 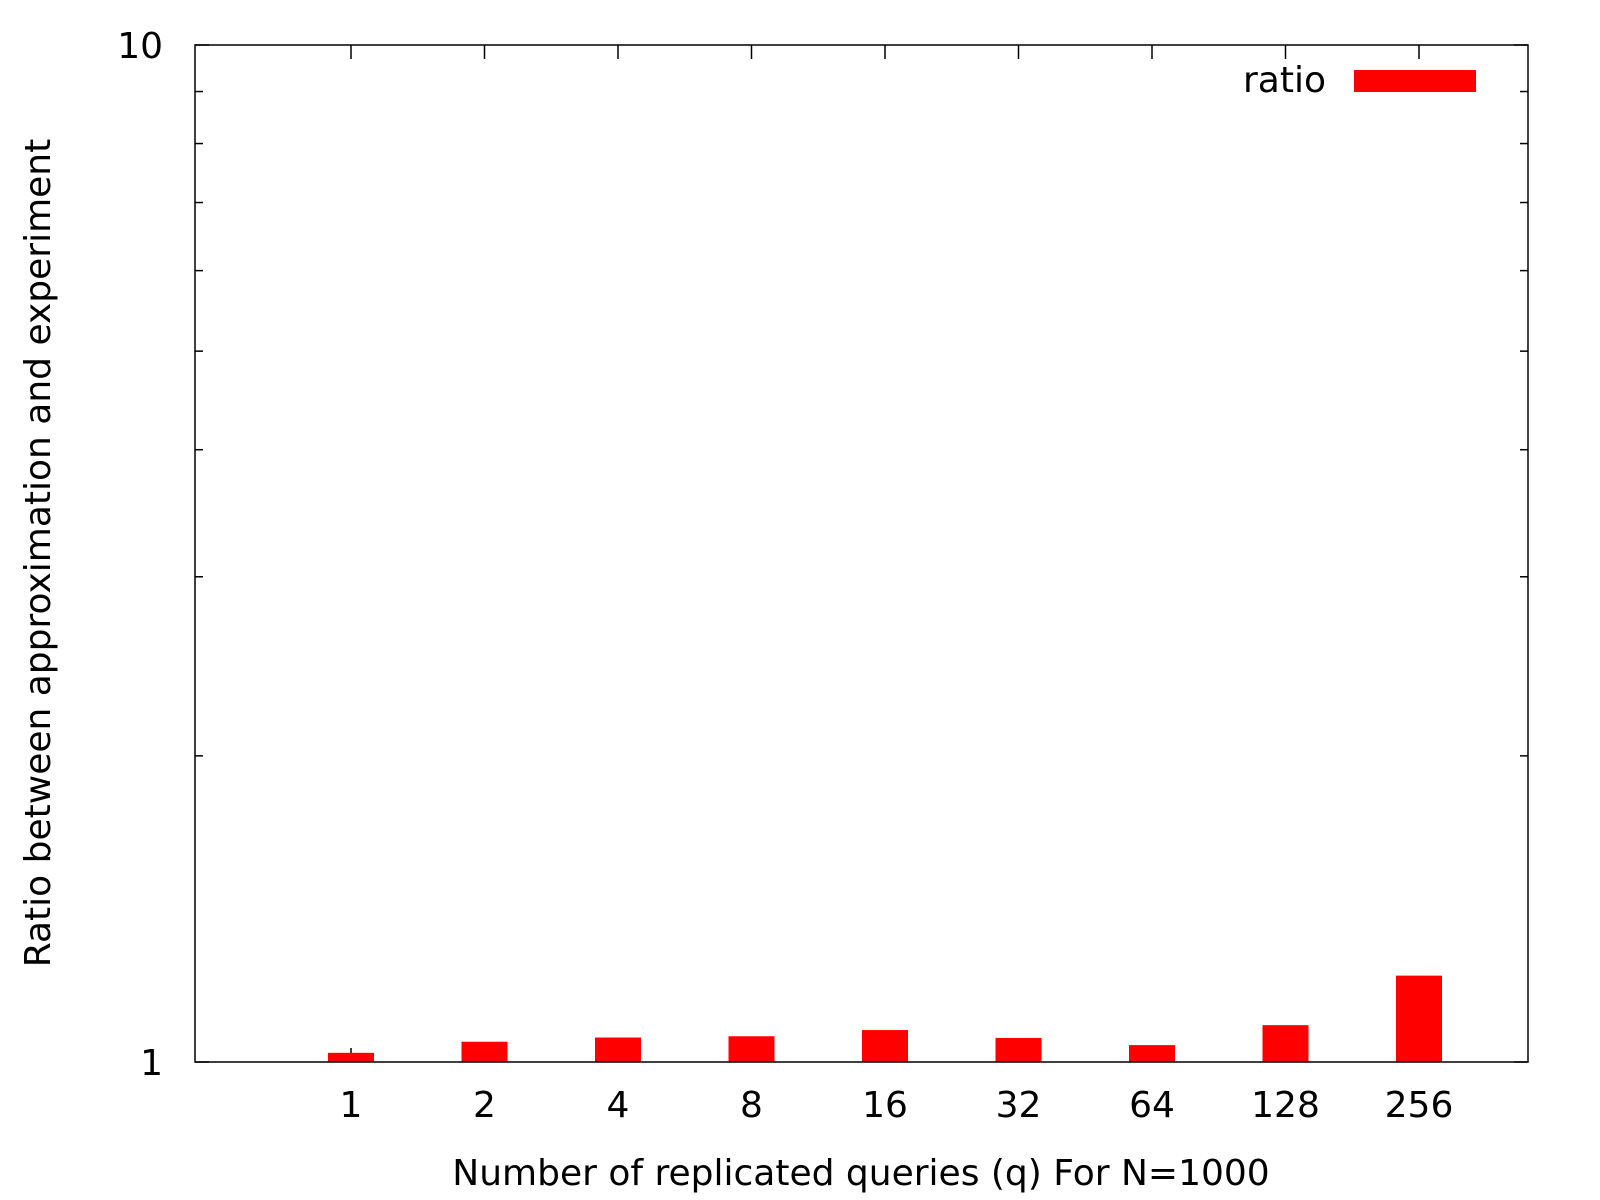 I want to click on x-tick-label: 64, so click(x=1152, y=1105).